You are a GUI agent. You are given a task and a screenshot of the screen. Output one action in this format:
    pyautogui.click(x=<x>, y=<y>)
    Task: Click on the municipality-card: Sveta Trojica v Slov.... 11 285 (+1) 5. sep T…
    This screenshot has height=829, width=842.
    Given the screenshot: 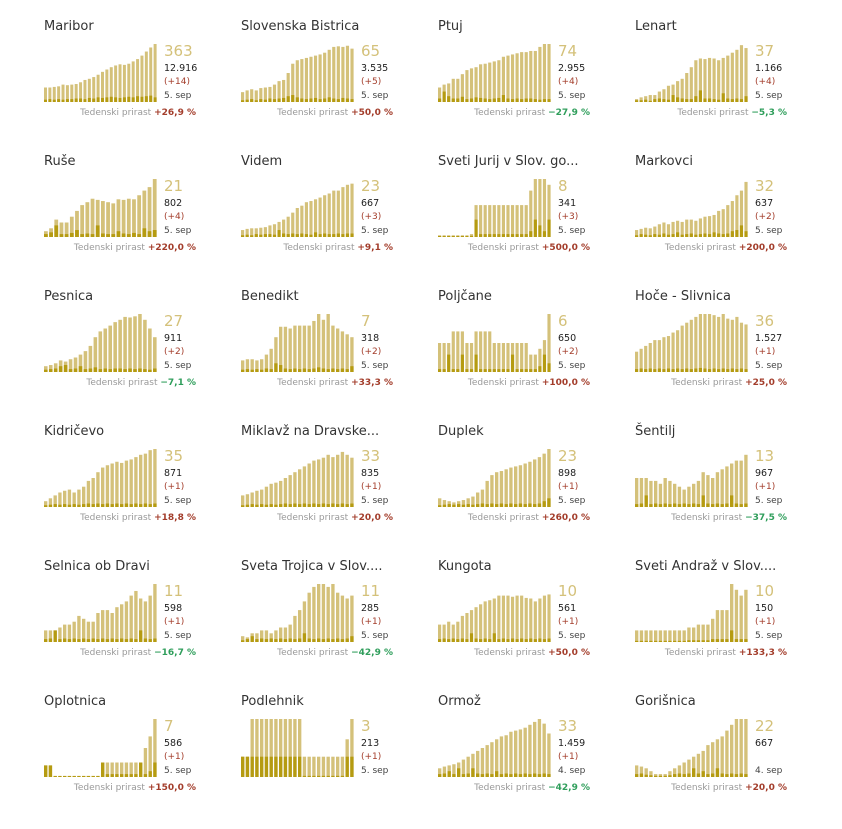 What is the action you would take?
    pyautogui.click(x=336, y=626)
    